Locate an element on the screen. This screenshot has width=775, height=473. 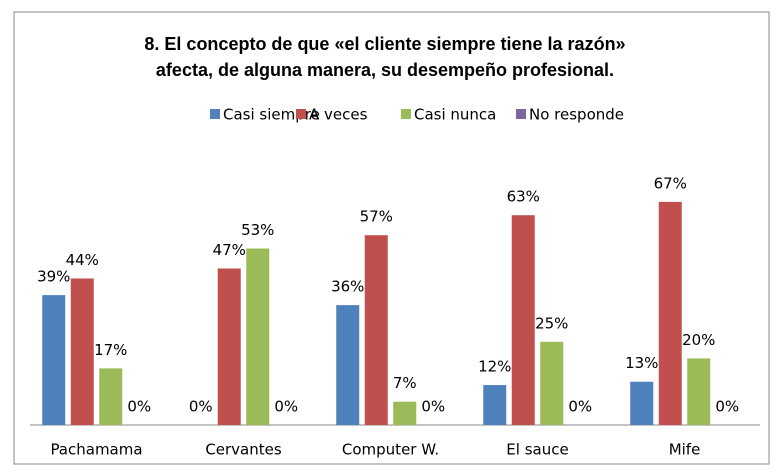
x-tick-label: El sauce is located at coordinates (537, 450).